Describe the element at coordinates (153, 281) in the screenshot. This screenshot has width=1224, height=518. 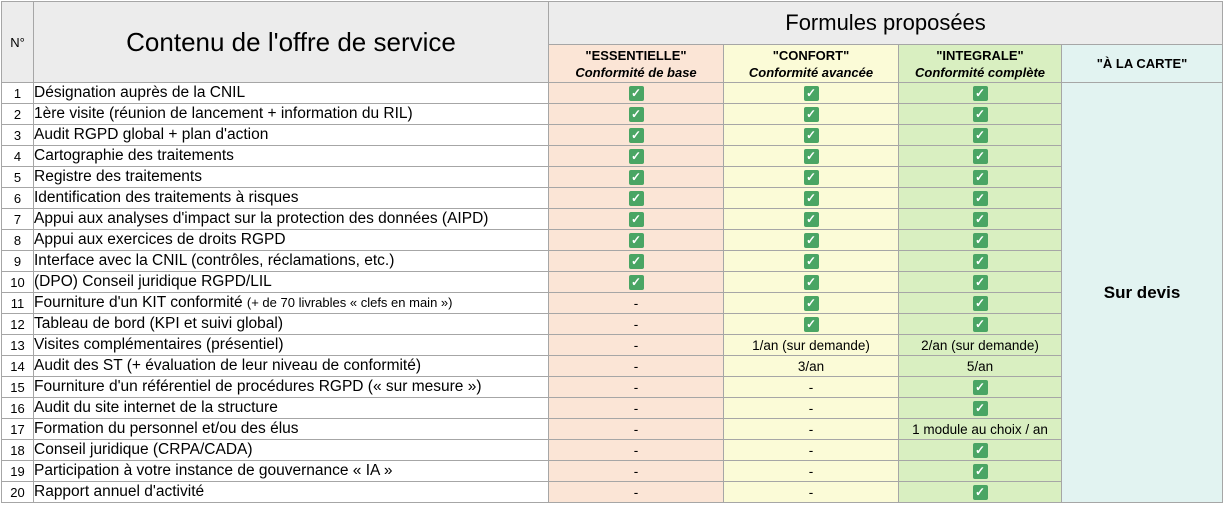
I see `row-label-text: (DPO) Conseil juridique RGPD/LIL` at that location.